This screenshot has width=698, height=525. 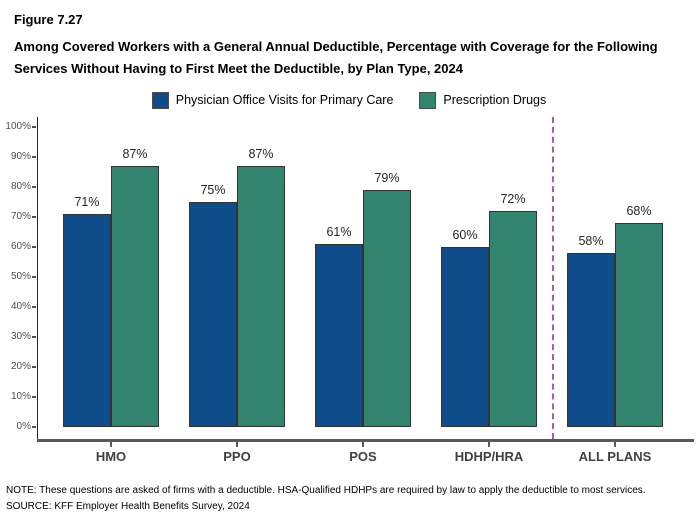 I want to click on bar-value-label: 79%, so click(x=387, y=178).